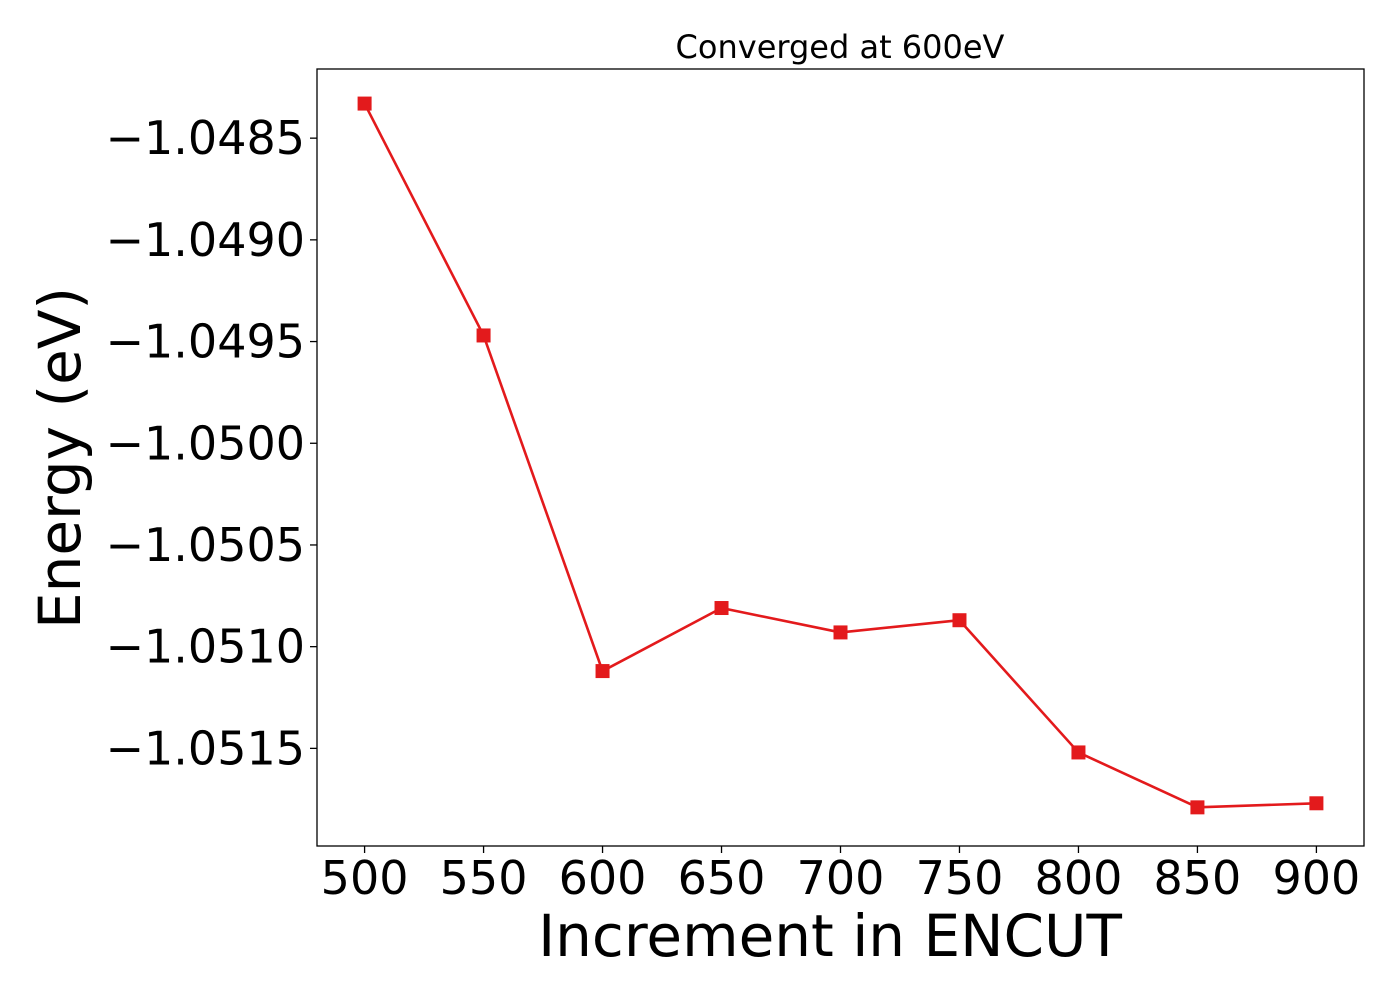  Describe the element at coordinates (1198, 878) in the screenshot. I see `x-tick-label: 850` at that location.